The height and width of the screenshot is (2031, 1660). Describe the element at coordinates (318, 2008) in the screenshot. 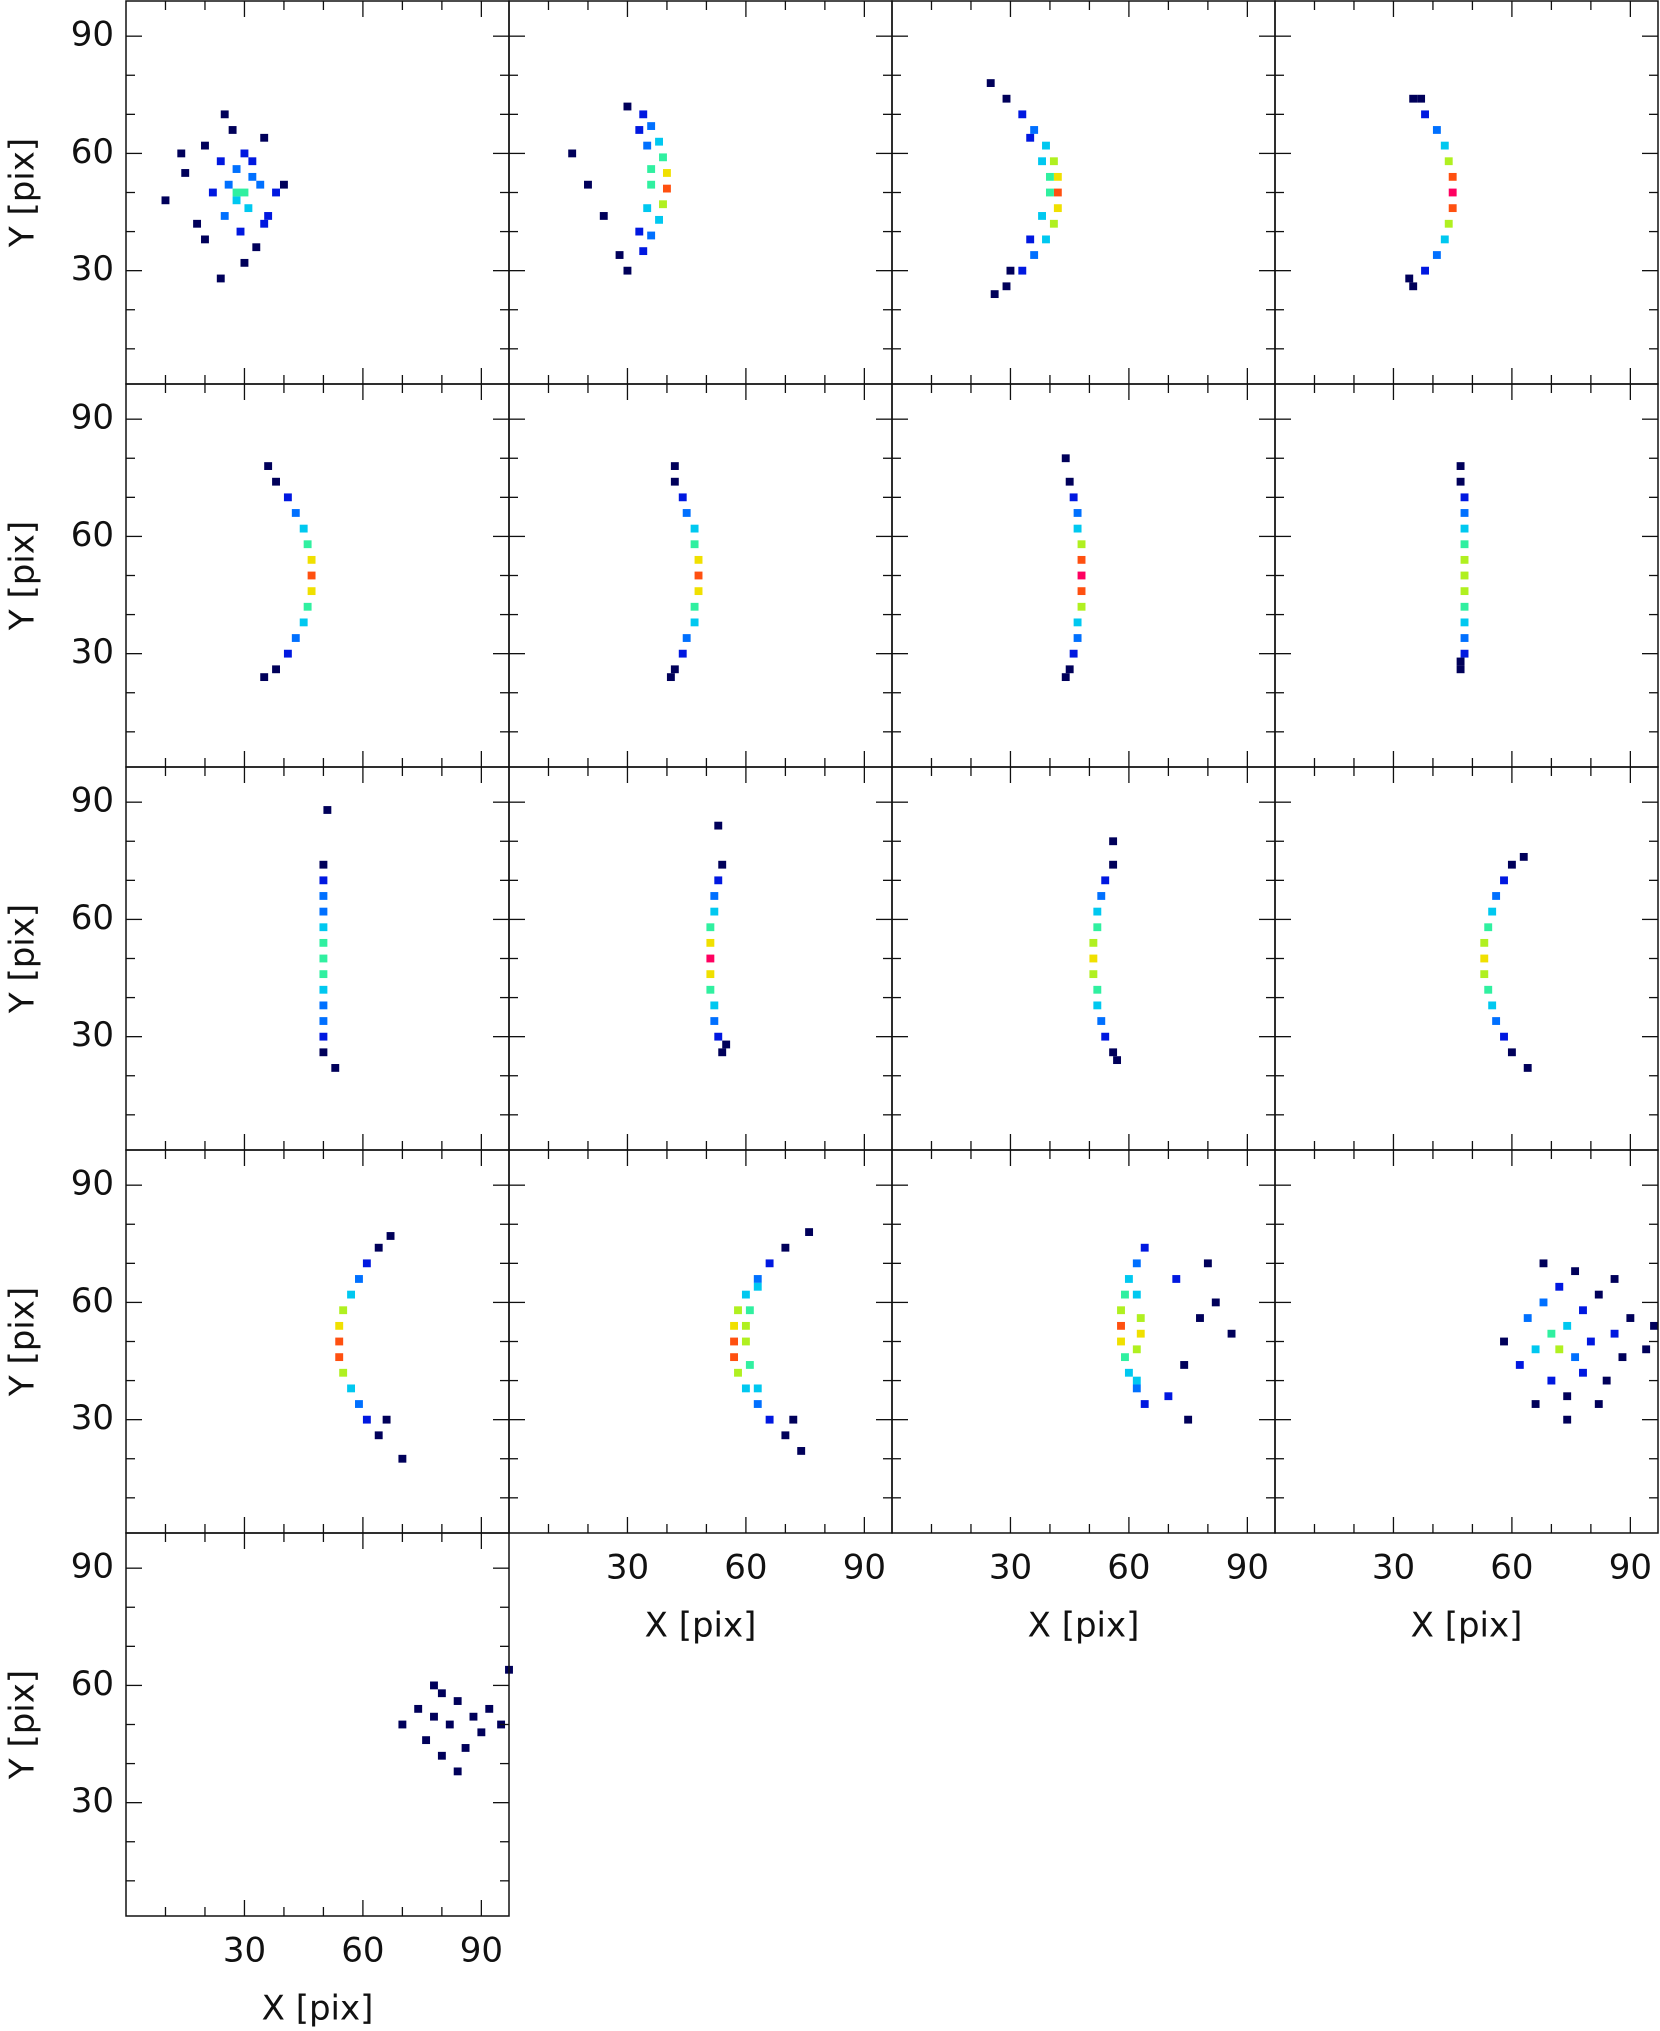

I see `x-axis-label: X [pix]` at that location.